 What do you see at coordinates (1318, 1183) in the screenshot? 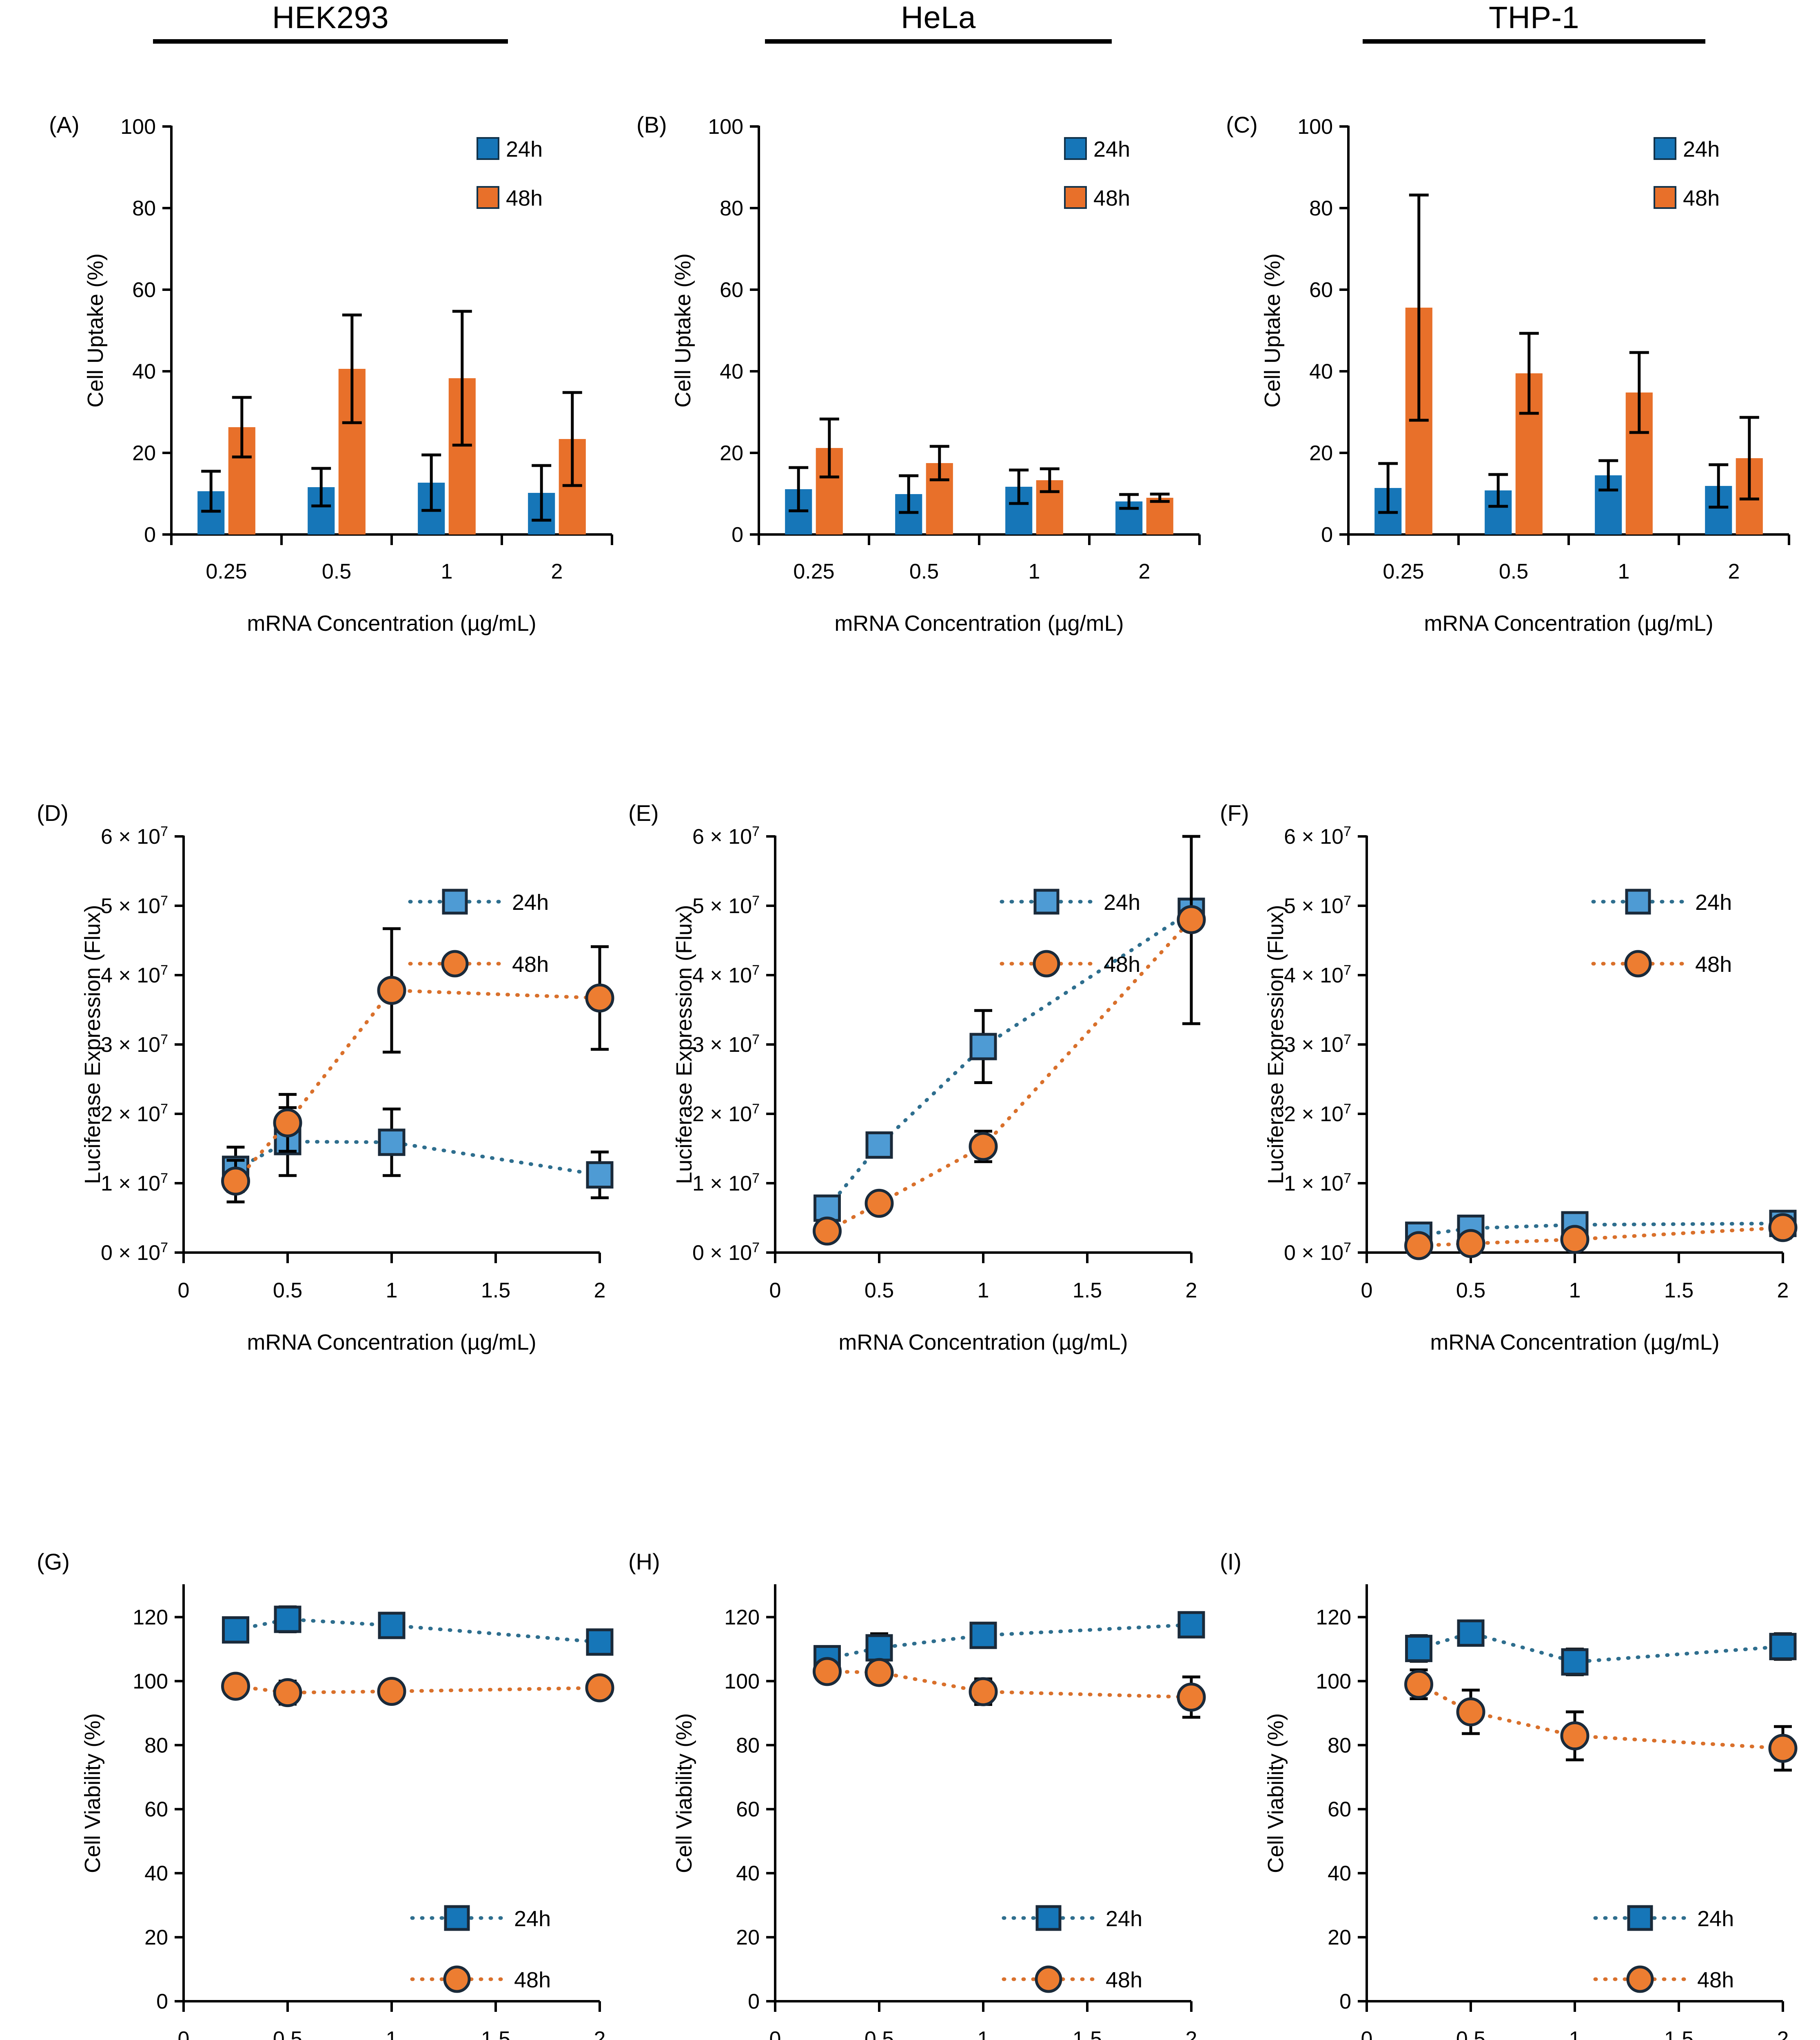
I see `axis-tick-label: 1 × 10⁷` at bounding box center [1318, 1183].